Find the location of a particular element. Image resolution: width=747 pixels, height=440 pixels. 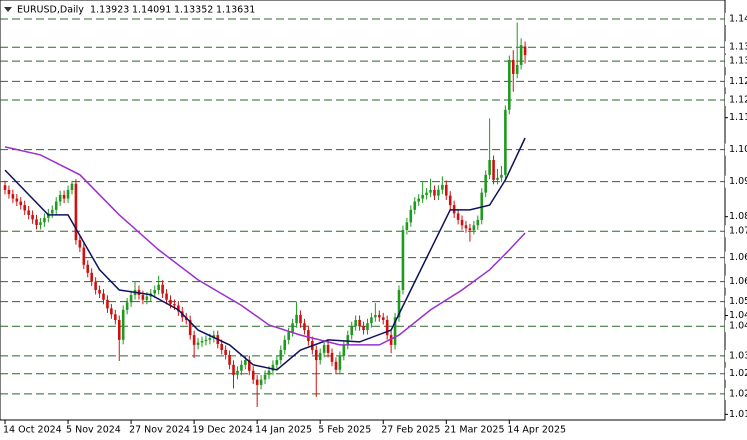

level-label: 1.09370 is located at coordinates (738, 181).